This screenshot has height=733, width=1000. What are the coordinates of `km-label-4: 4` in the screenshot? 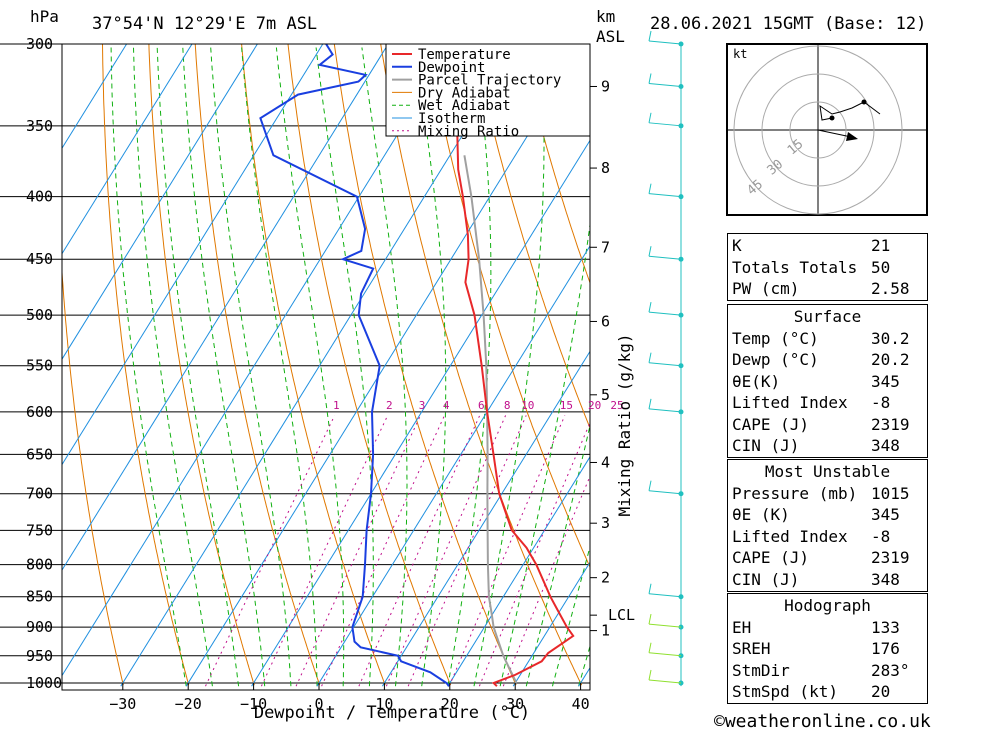 It's located at (605, 462).